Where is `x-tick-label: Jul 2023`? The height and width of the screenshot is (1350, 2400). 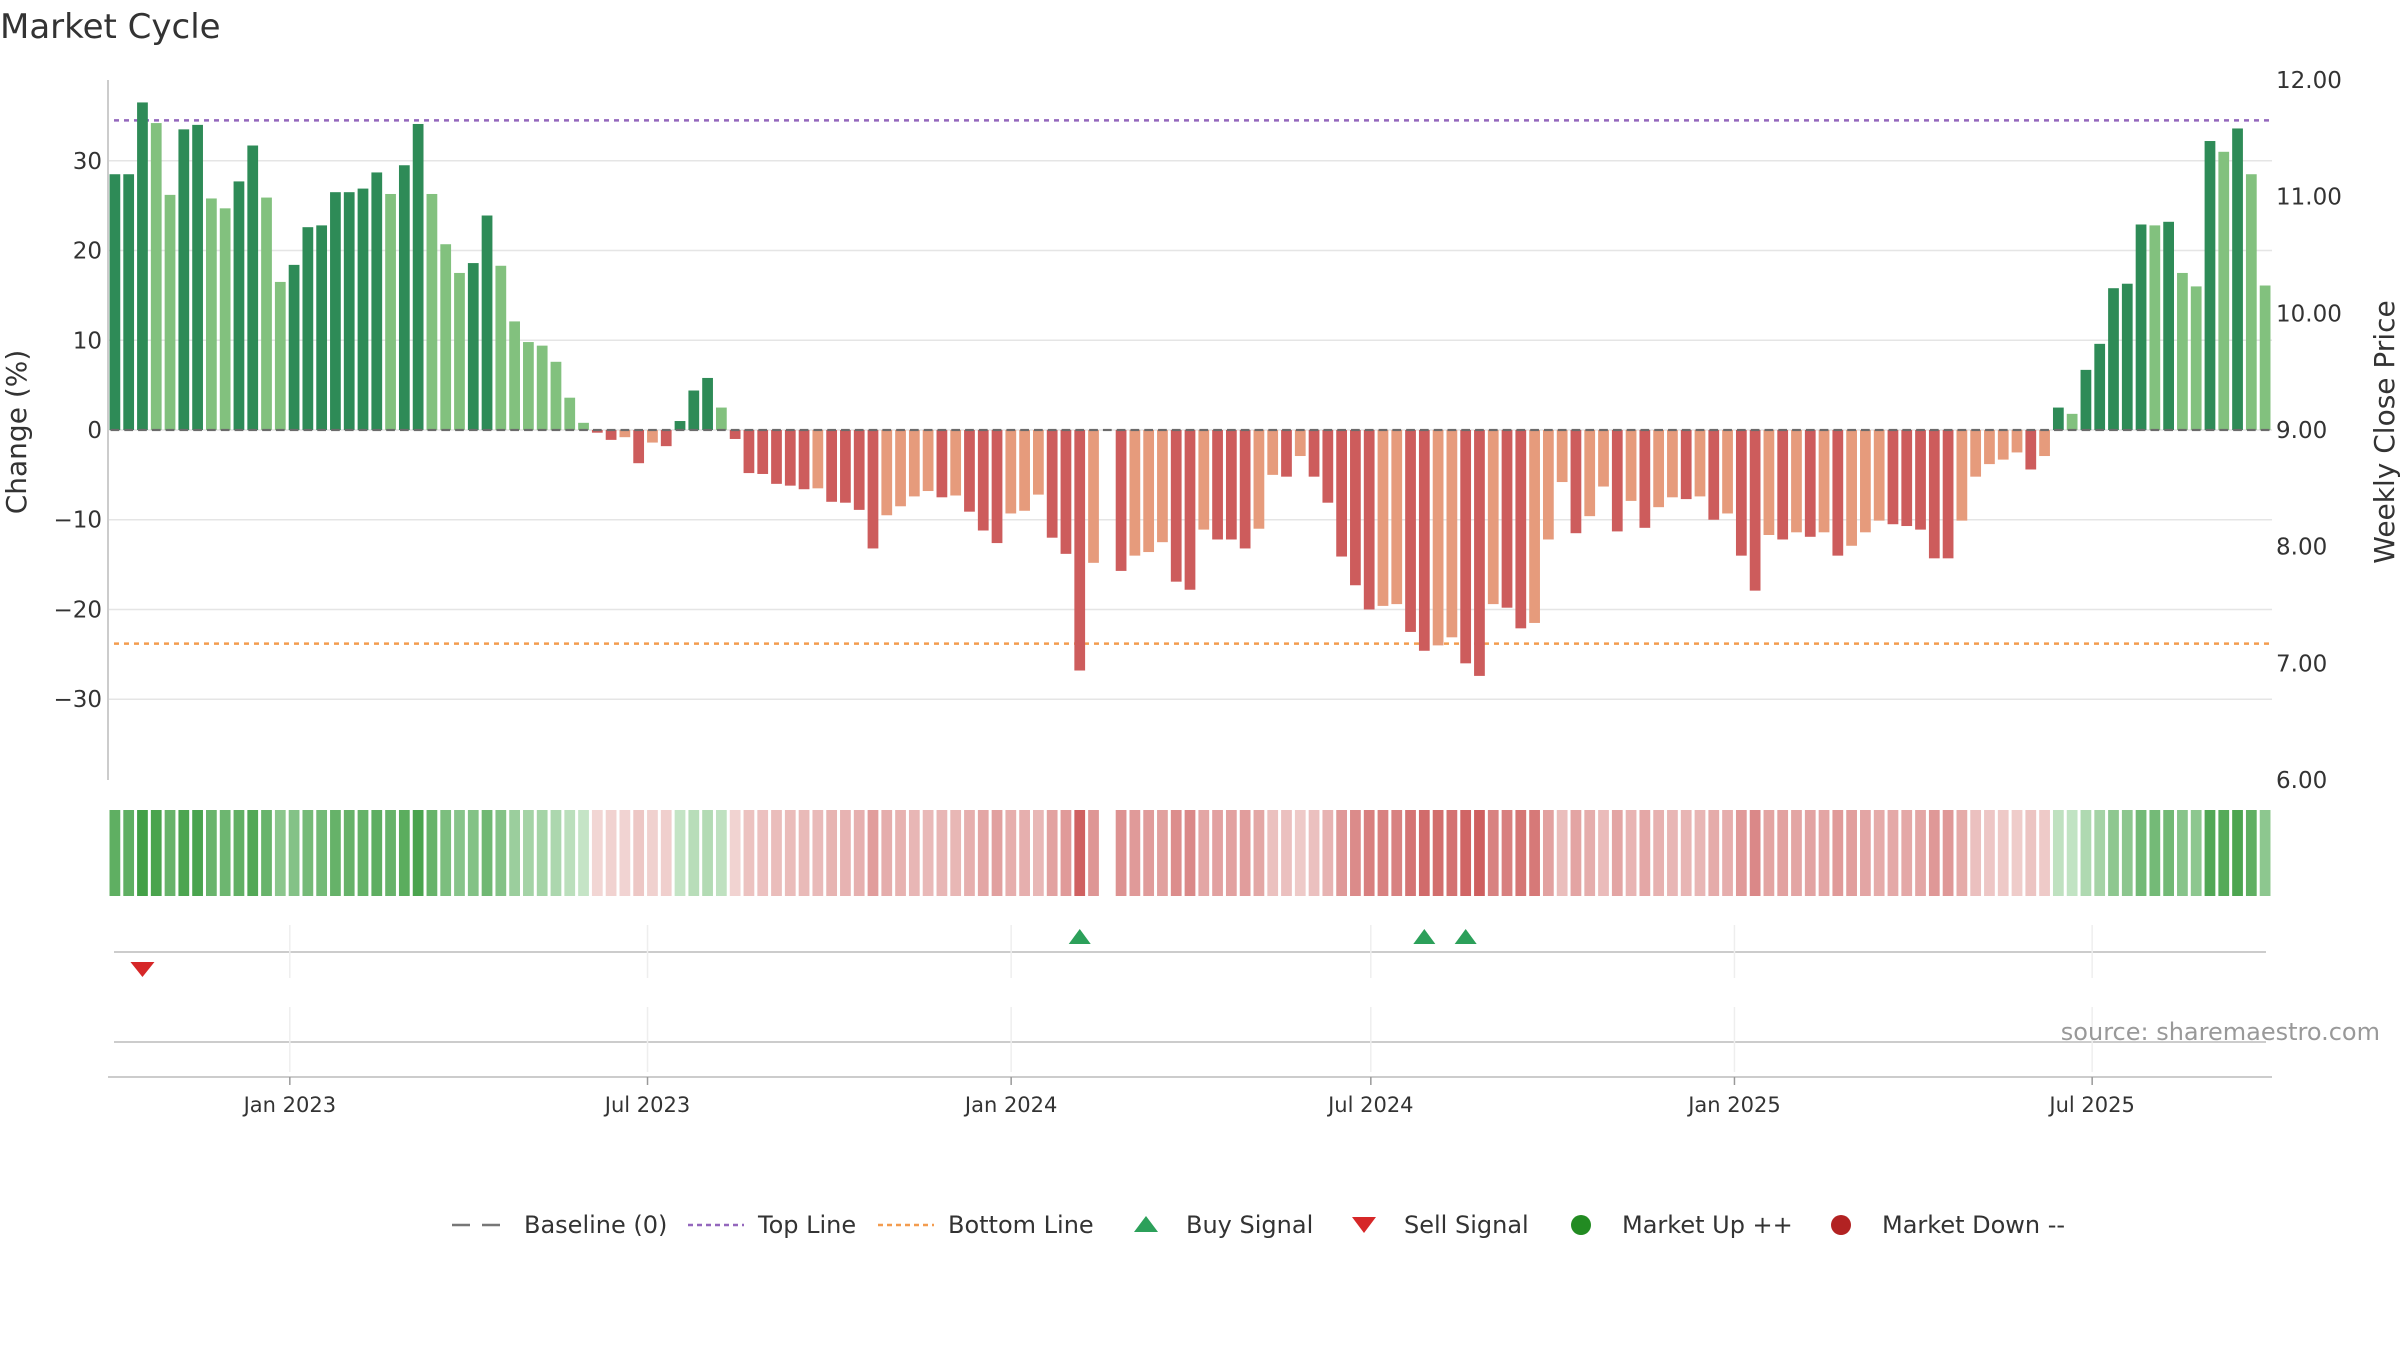
x-tick-label: Jul 2023 is located at coordinates (646, 1105).